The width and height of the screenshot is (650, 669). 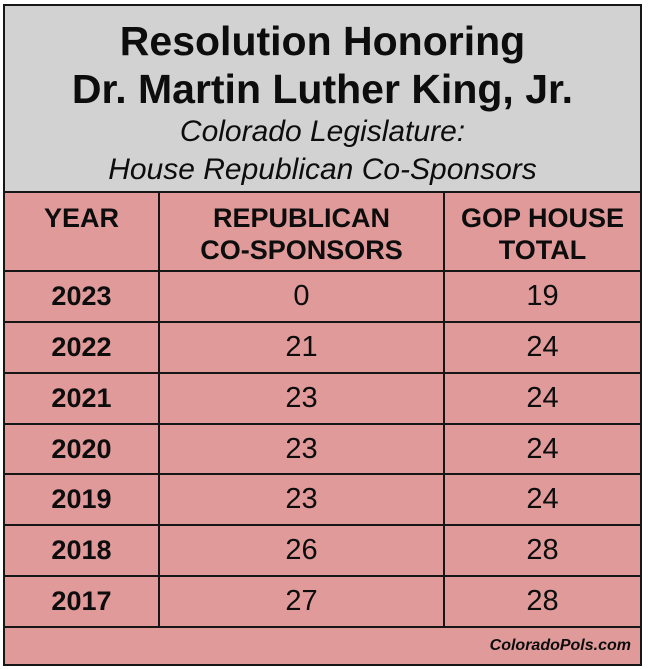 I want to click on column-header-gop-house-total: GOP HOUSE TOTAL, so click(x=542, y=234).